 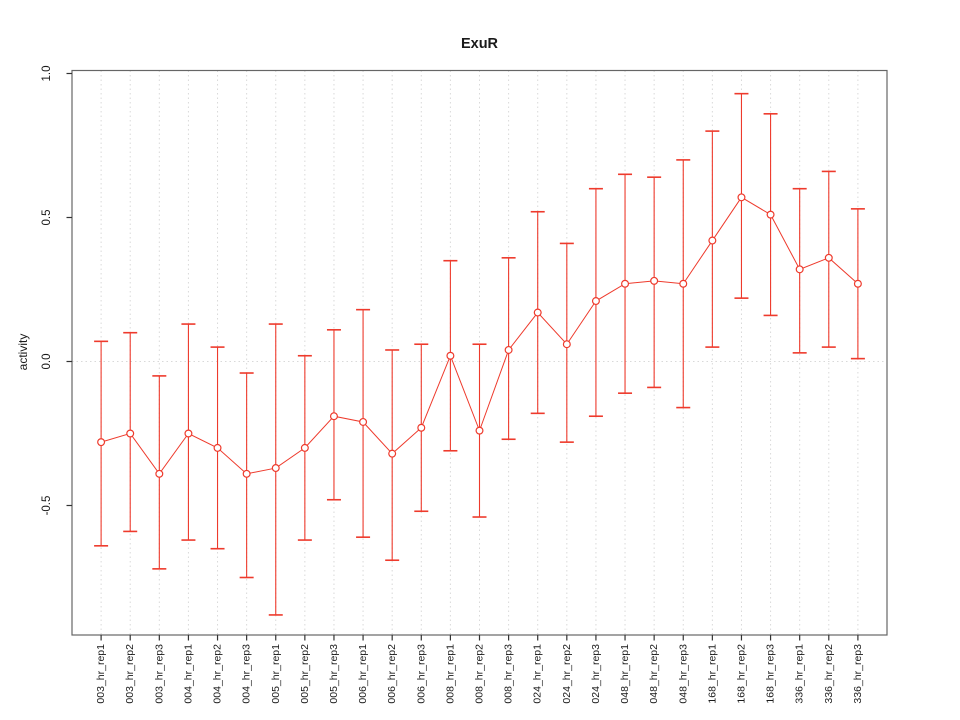 I want to click on x-tick-label: 168_hr_rep2, so click(x=741, y=674).